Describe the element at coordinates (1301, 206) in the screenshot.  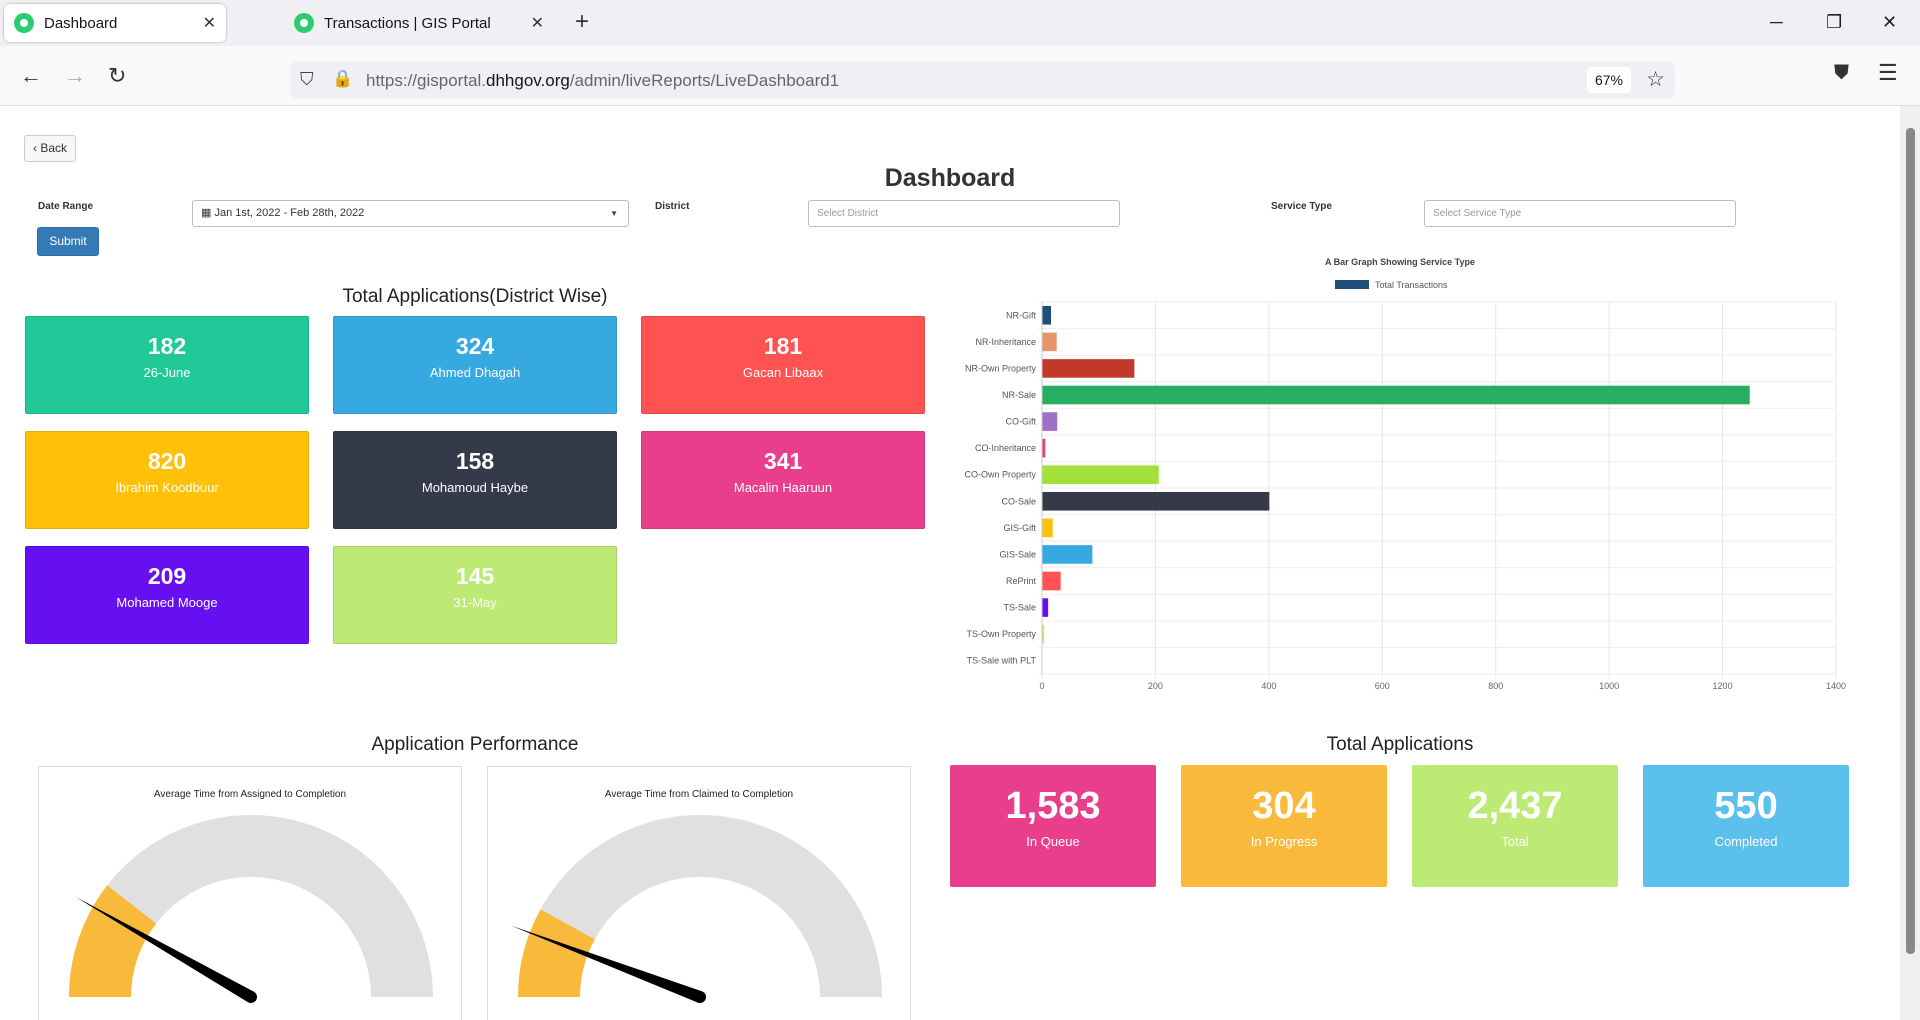
I see `service-type-label: Service Type` at that location.